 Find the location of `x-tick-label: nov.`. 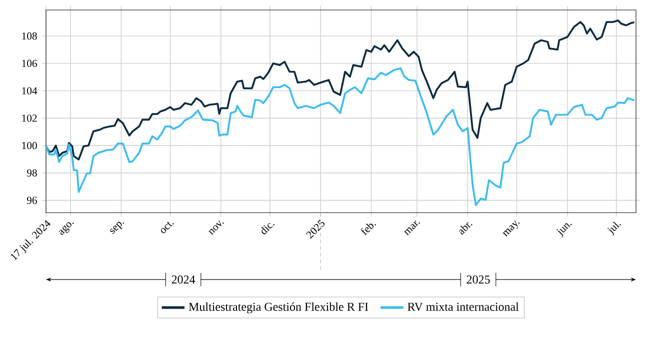

x-tick-label: nov. is located at coordinates (216, 228).